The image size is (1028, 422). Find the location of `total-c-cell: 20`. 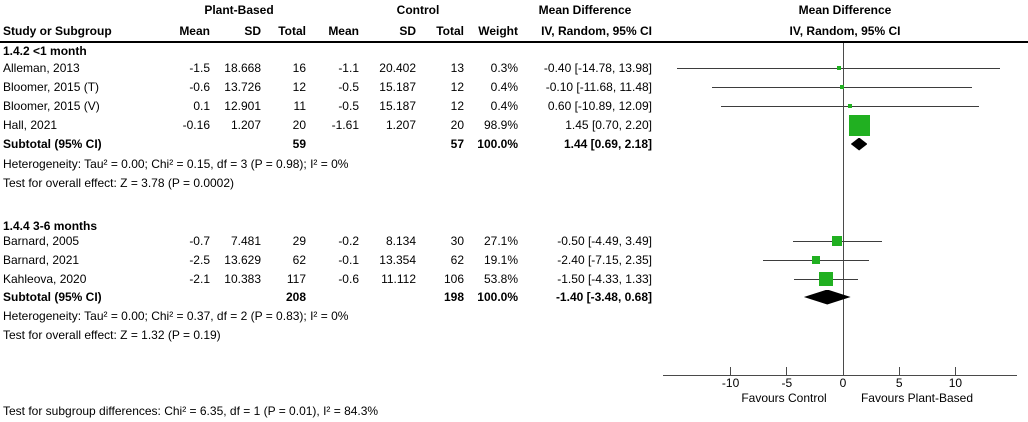

total-c-cell: 20 is located at coordinates (457, 125).